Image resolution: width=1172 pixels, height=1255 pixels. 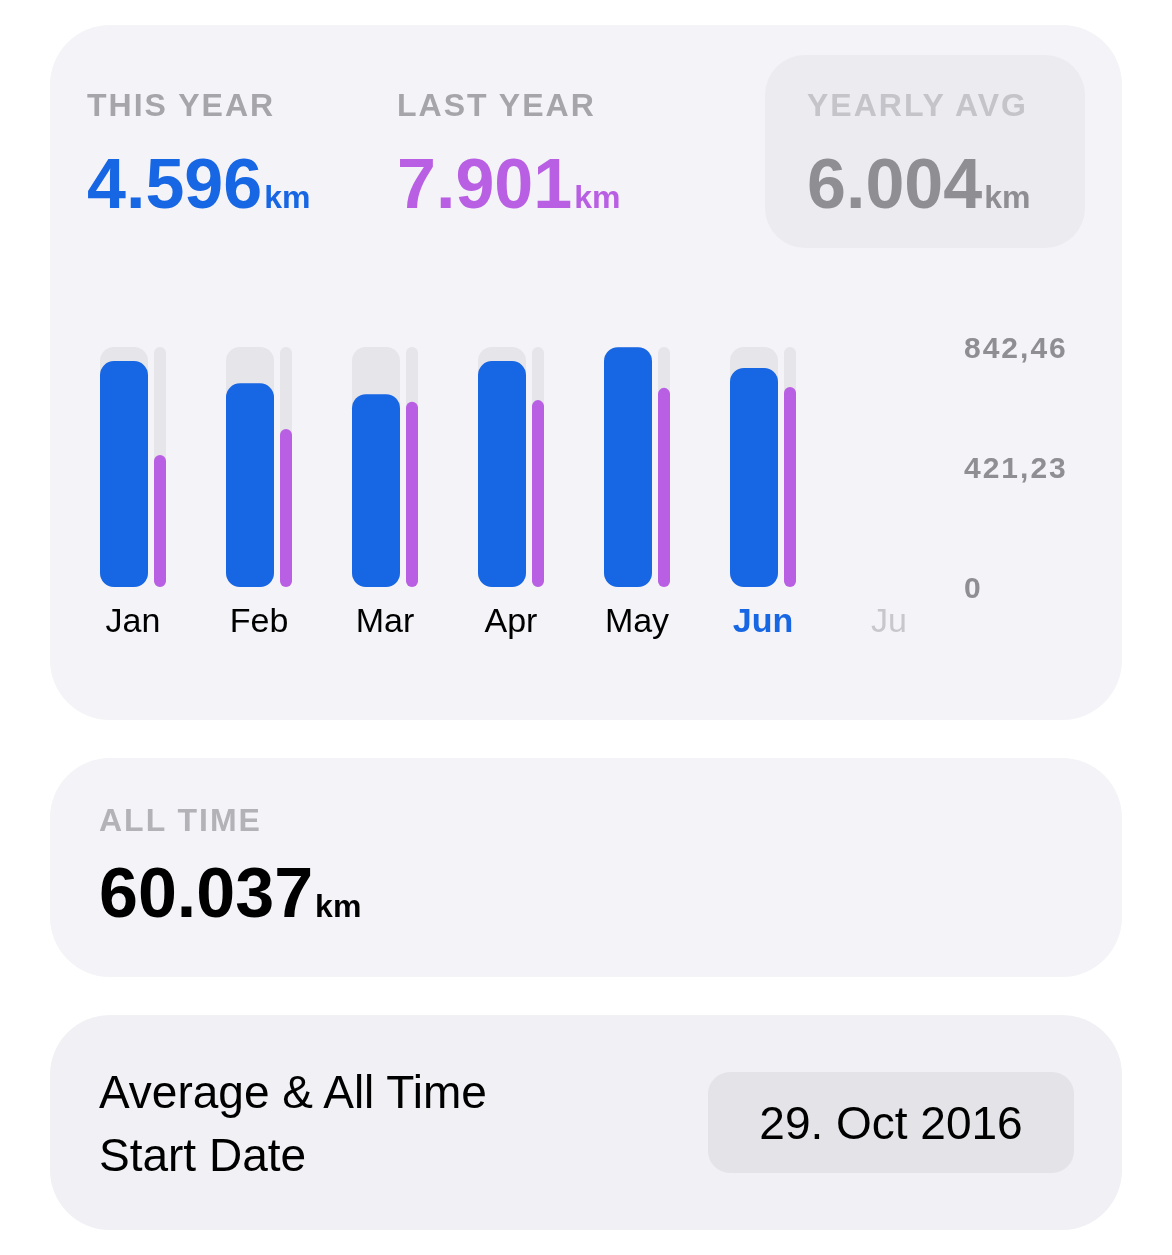 I want to click on x-tick-label: May, so click(x=637, y=620).